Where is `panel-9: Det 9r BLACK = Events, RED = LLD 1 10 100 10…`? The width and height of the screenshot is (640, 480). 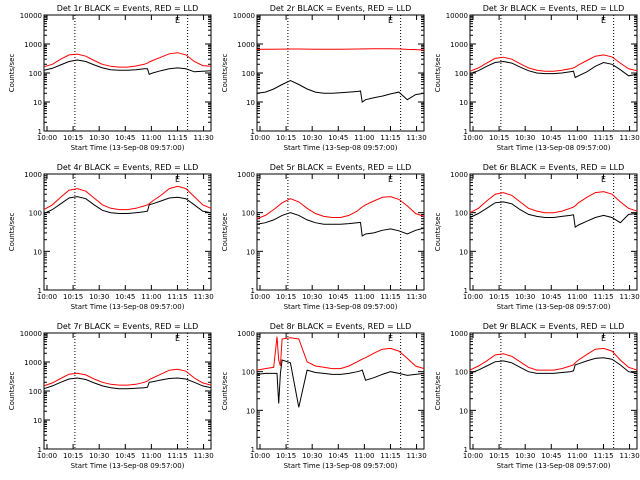 panel-9: Det 9r BLACK = Events, RED = LLD 1 10 100 10… is located at coordinates (537, 396).